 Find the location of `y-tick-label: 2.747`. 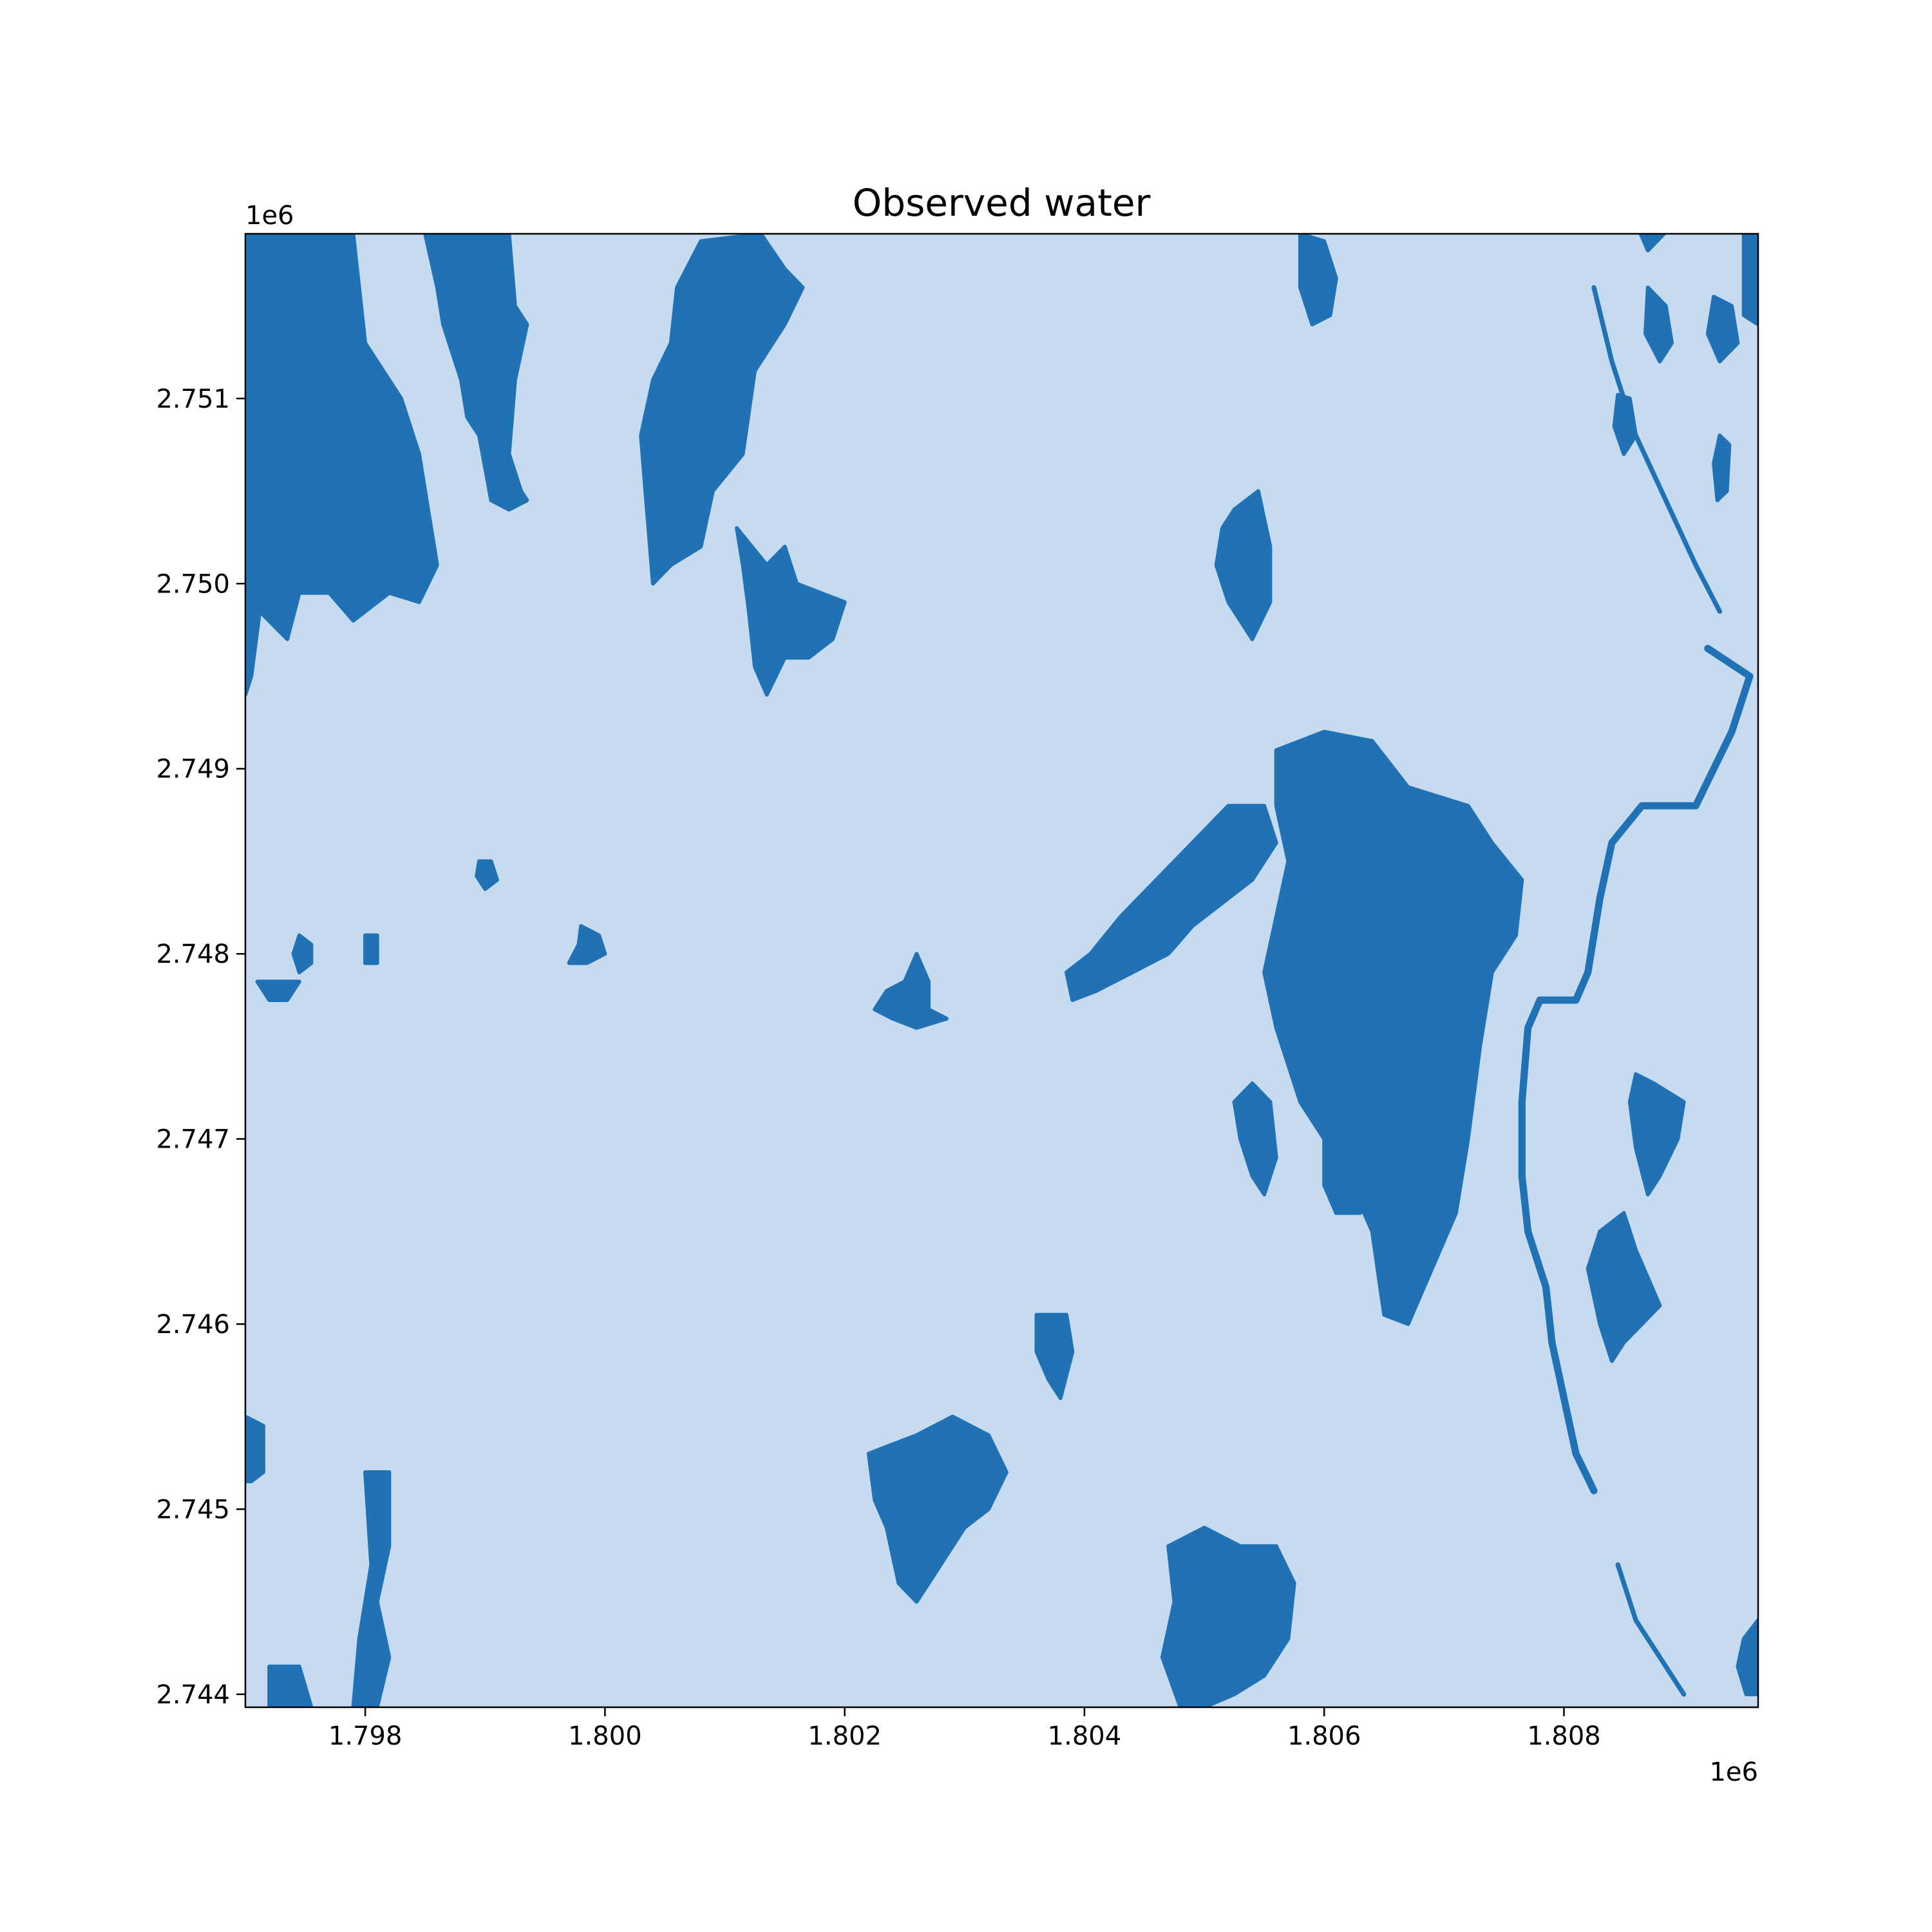

y-tick-label: 2.747 is located at coordinates (193, 1140).